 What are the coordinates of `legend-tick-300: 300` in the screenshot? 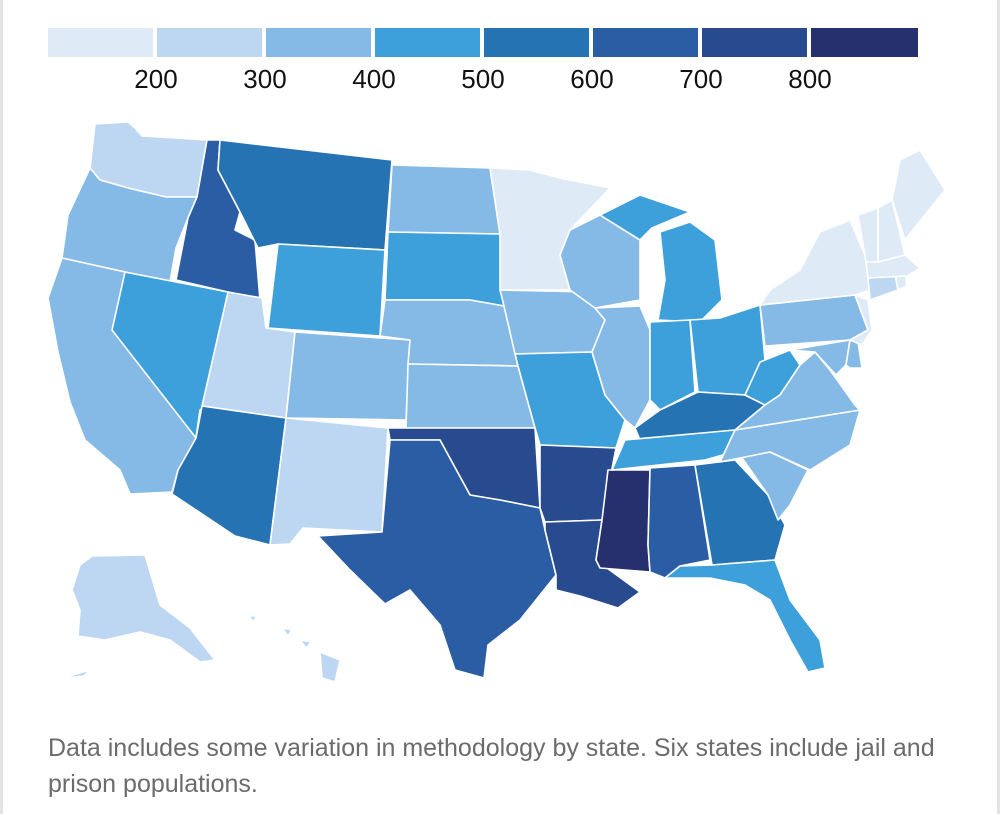 It's located at (265, 79).